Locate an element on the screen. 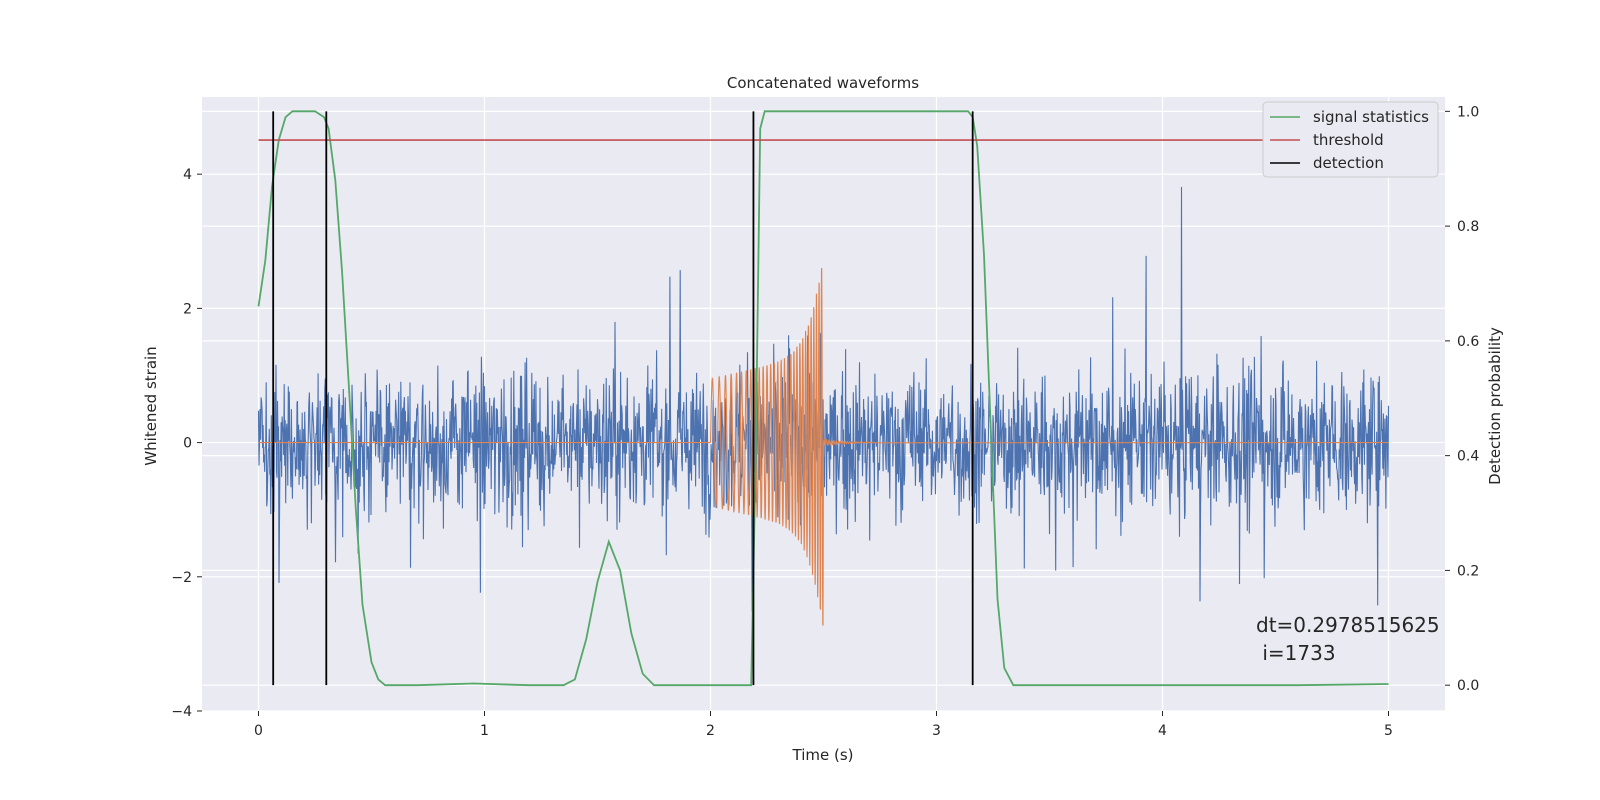 The height and width of the screenshot is (800, 1600). y-tick-label: −2 is located at coordinates (181, 578).